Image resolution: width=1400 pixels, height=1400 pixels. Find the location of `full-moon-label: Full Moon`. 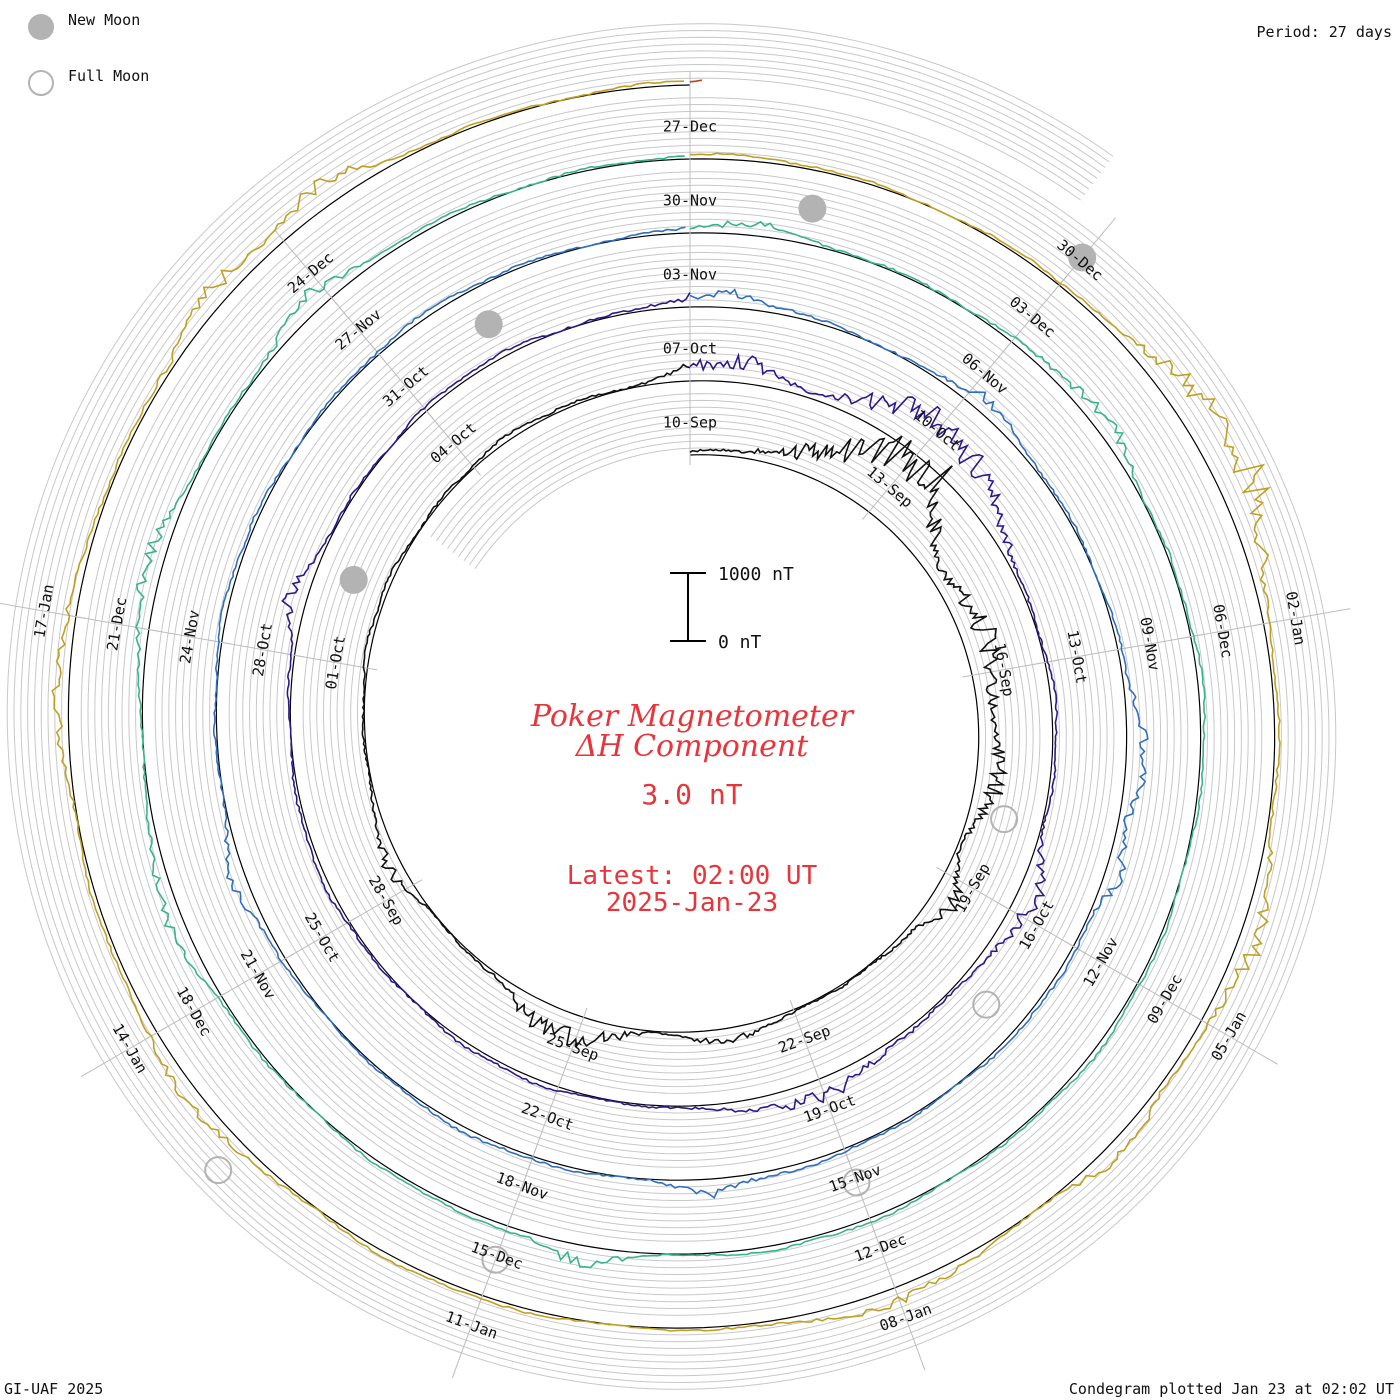

full-moon-label: Full Moon is located at coordinates (109, 76).